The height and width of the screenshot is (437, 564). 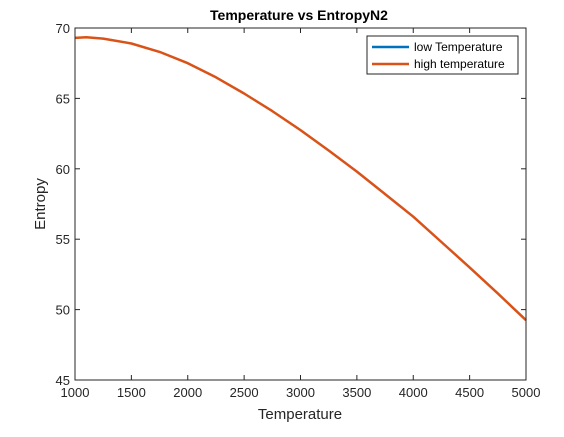 I want to click on x-tick-label: 4500, so click(x=469, y=392).